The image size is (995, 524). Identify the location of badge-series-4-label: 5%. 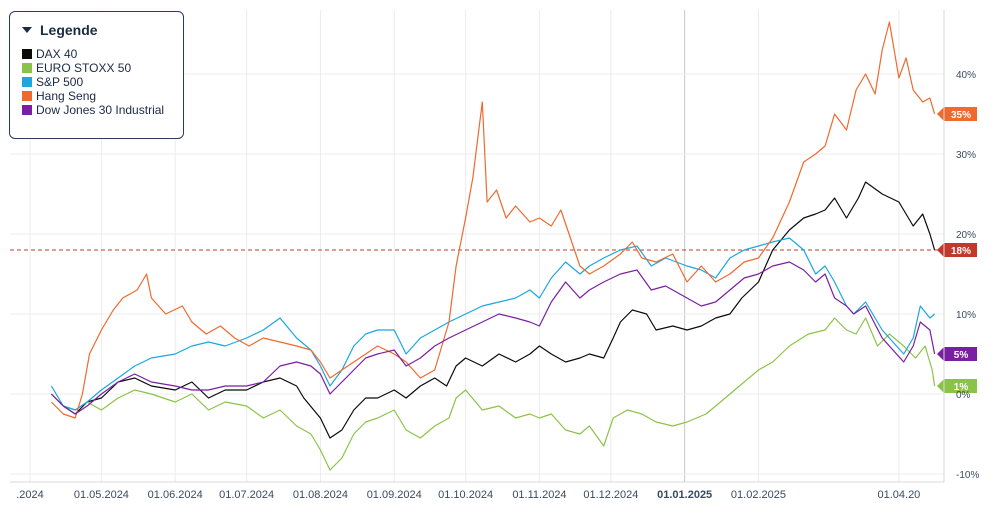
(961, 355).